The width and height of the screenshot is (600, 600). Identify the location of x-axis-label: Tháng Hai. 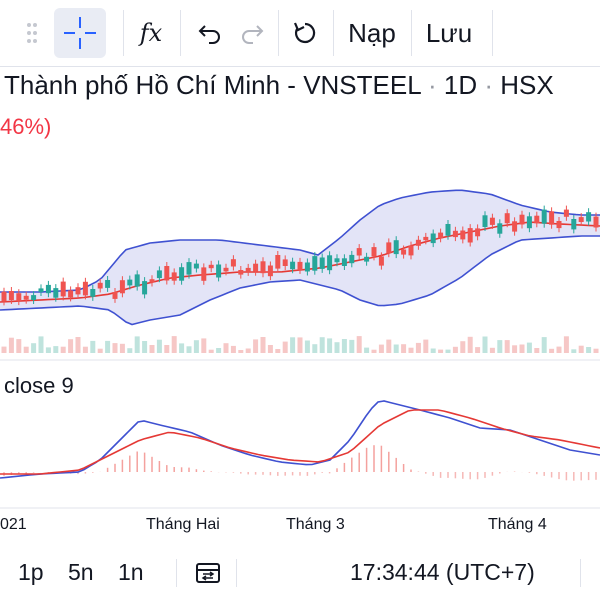
(183, 524).